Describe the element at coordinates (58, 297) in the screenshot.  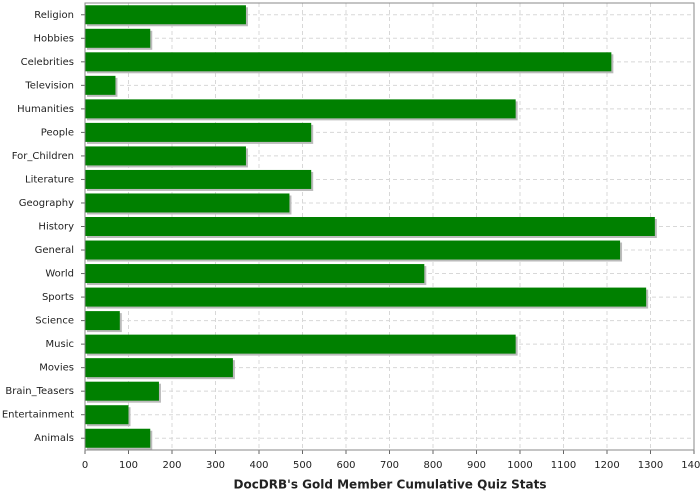
I see `y-tick-label: Sports` at that location.